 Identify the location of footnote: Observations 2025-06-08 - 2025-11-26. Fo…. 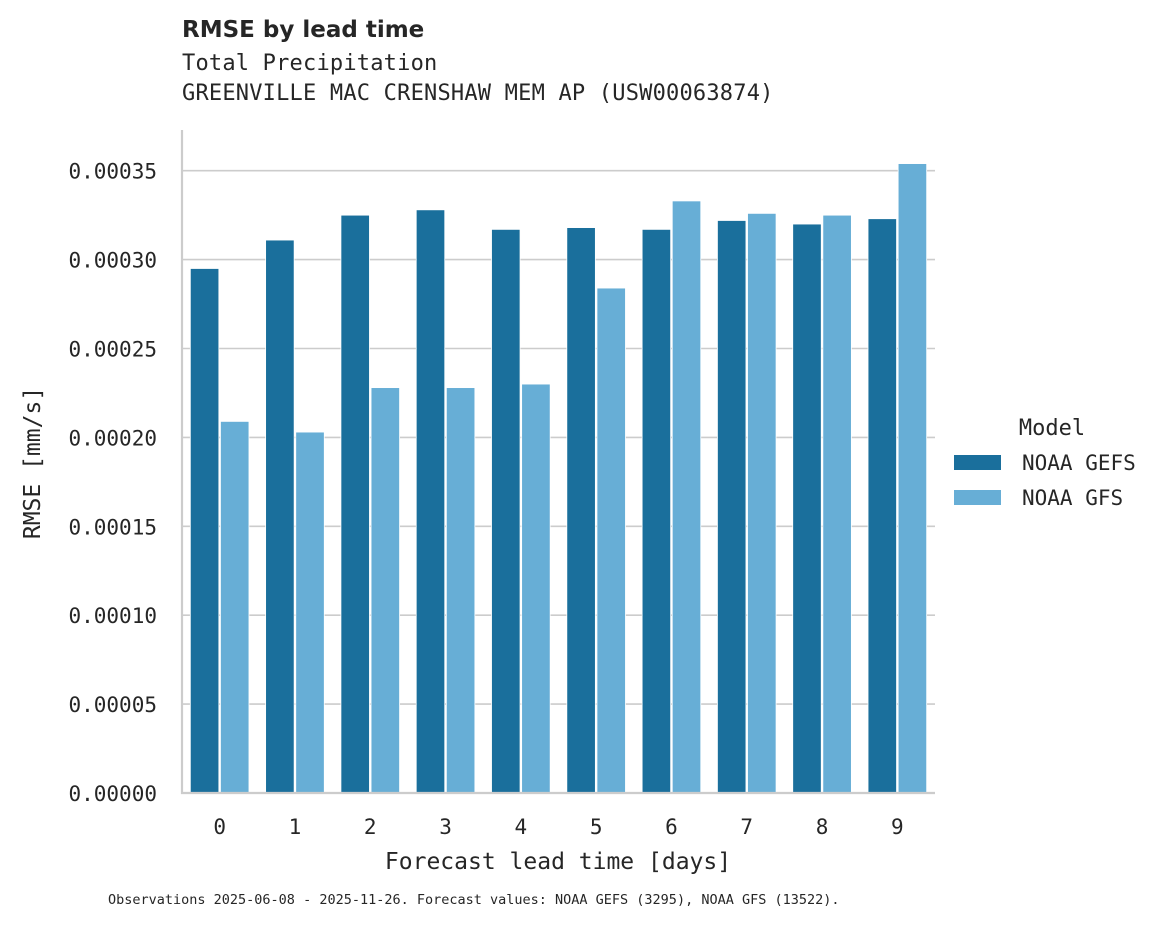
(474, 900).